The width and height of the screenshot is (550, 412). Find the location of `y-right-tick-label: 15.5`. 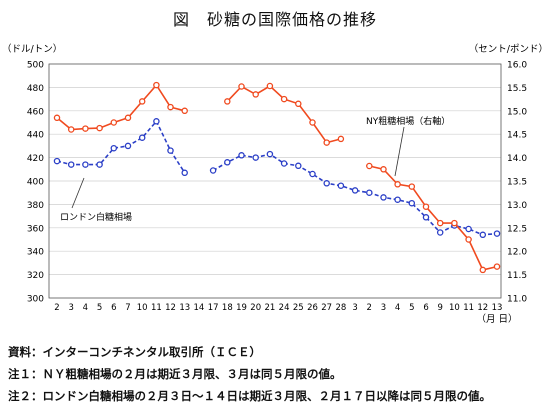

y-right-tick-label: 15.5 is located at coordinates (517, 89).